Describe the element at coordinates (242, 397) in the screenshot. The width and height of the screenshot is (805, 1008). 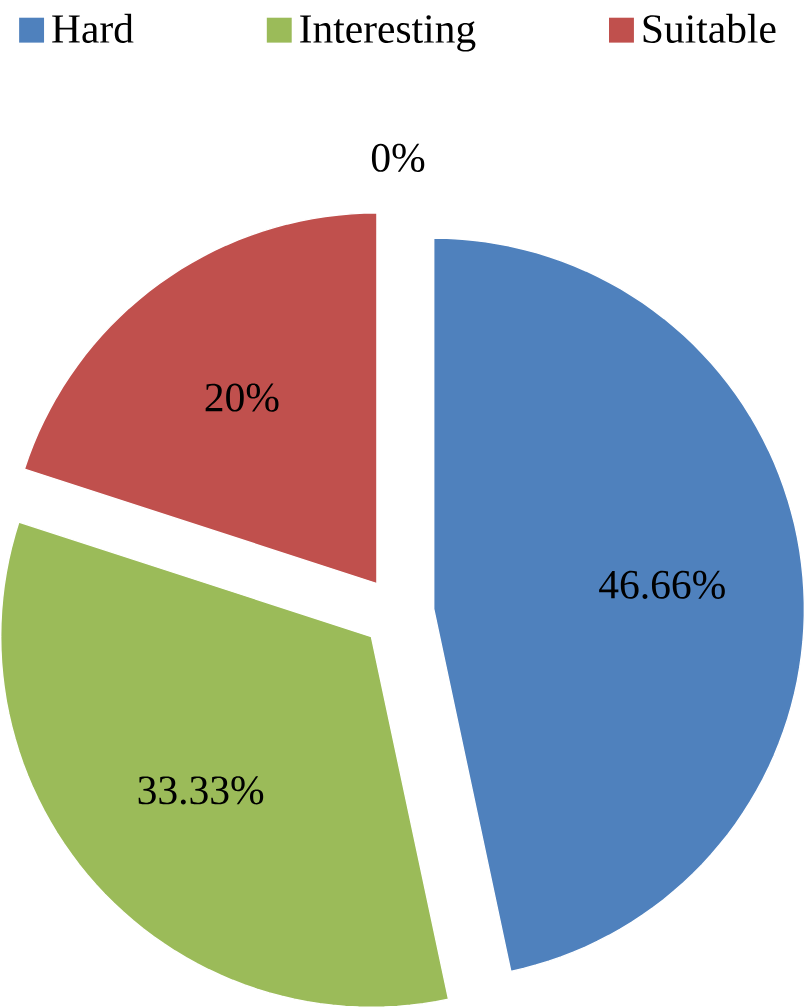
I see `data-label: 20%` at that location.